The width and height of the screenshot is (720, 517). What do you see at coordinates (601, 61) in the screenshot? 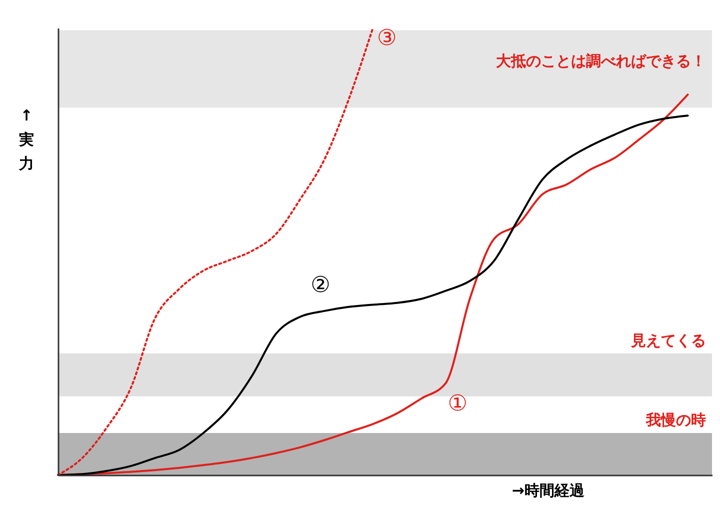
I see `band-label: 大抵のことは調べればできる！` at bounding box center [601, 61].